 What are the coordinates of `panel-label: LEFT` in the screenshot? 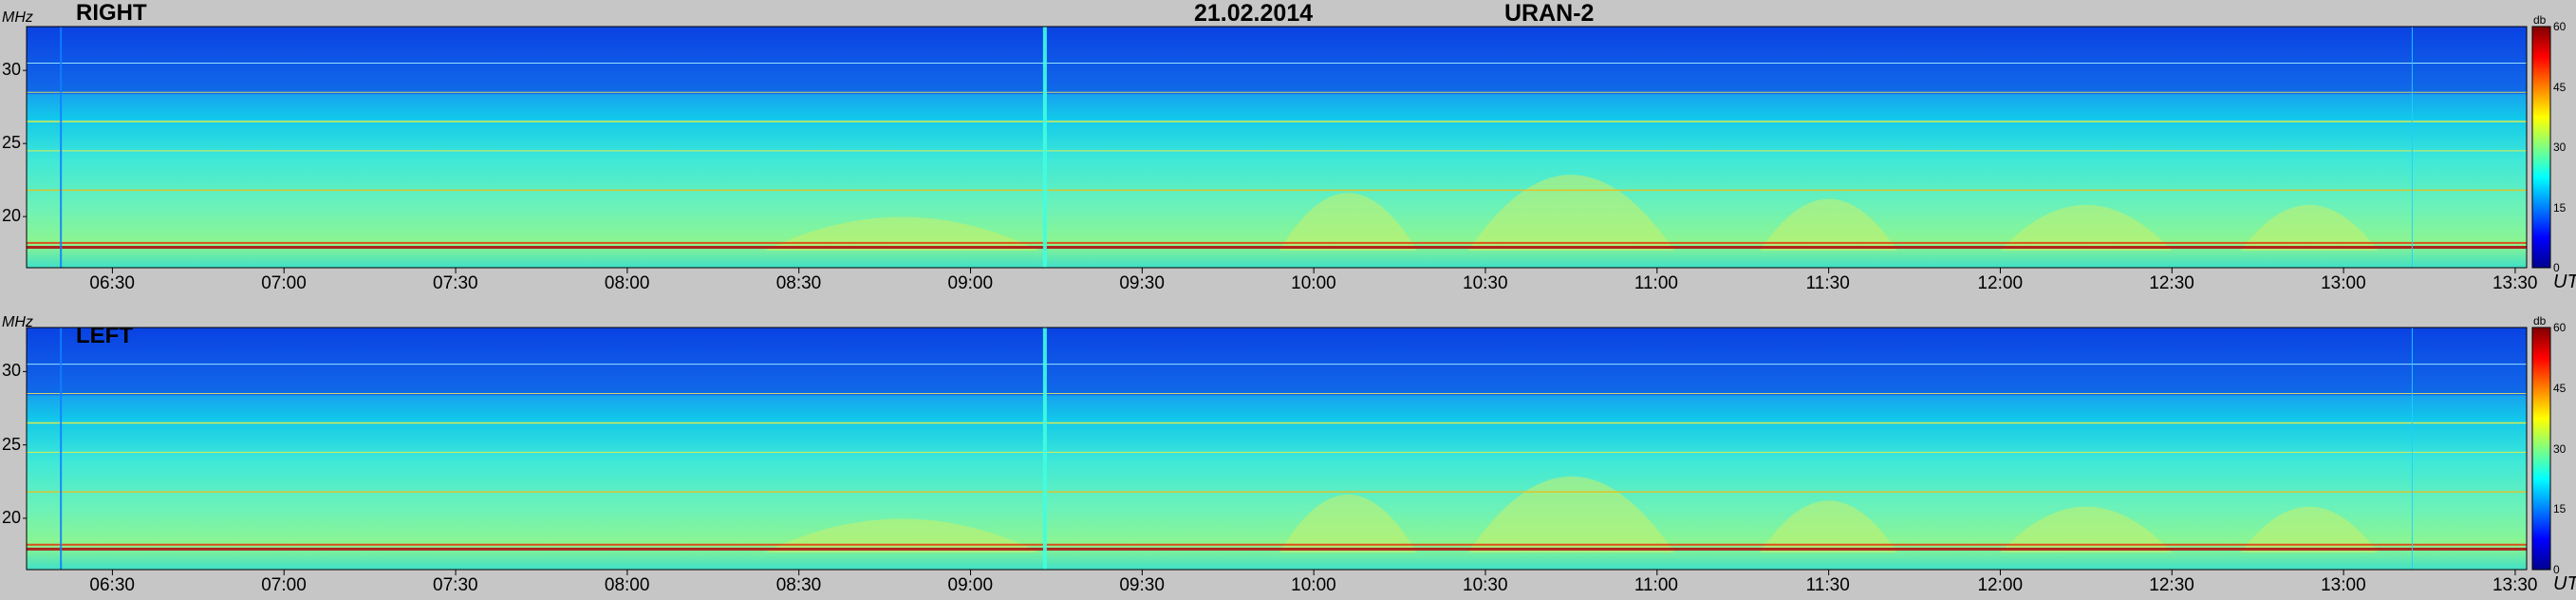 It's located at (105, 335).